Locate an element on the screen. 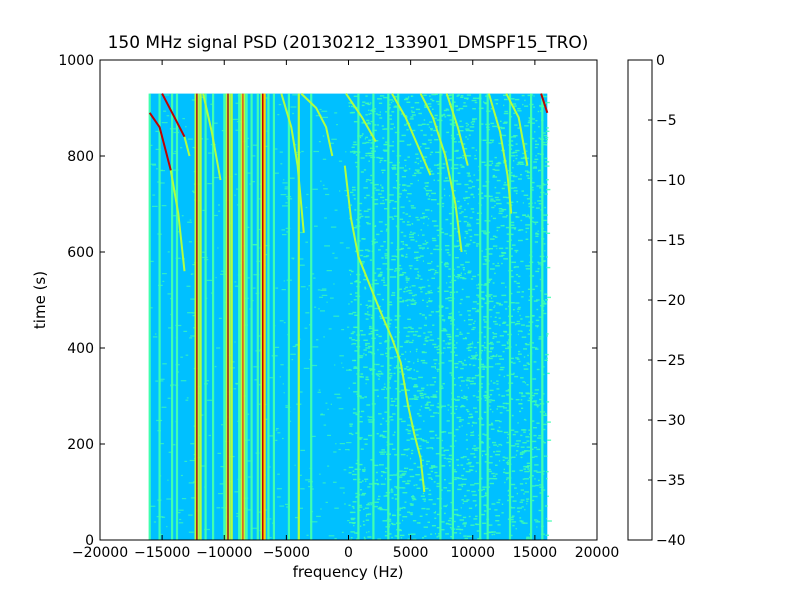 The width and height of the screenshot is (800, 600). colorbar-tick-label: −30 is located at coordinates (671, 421).